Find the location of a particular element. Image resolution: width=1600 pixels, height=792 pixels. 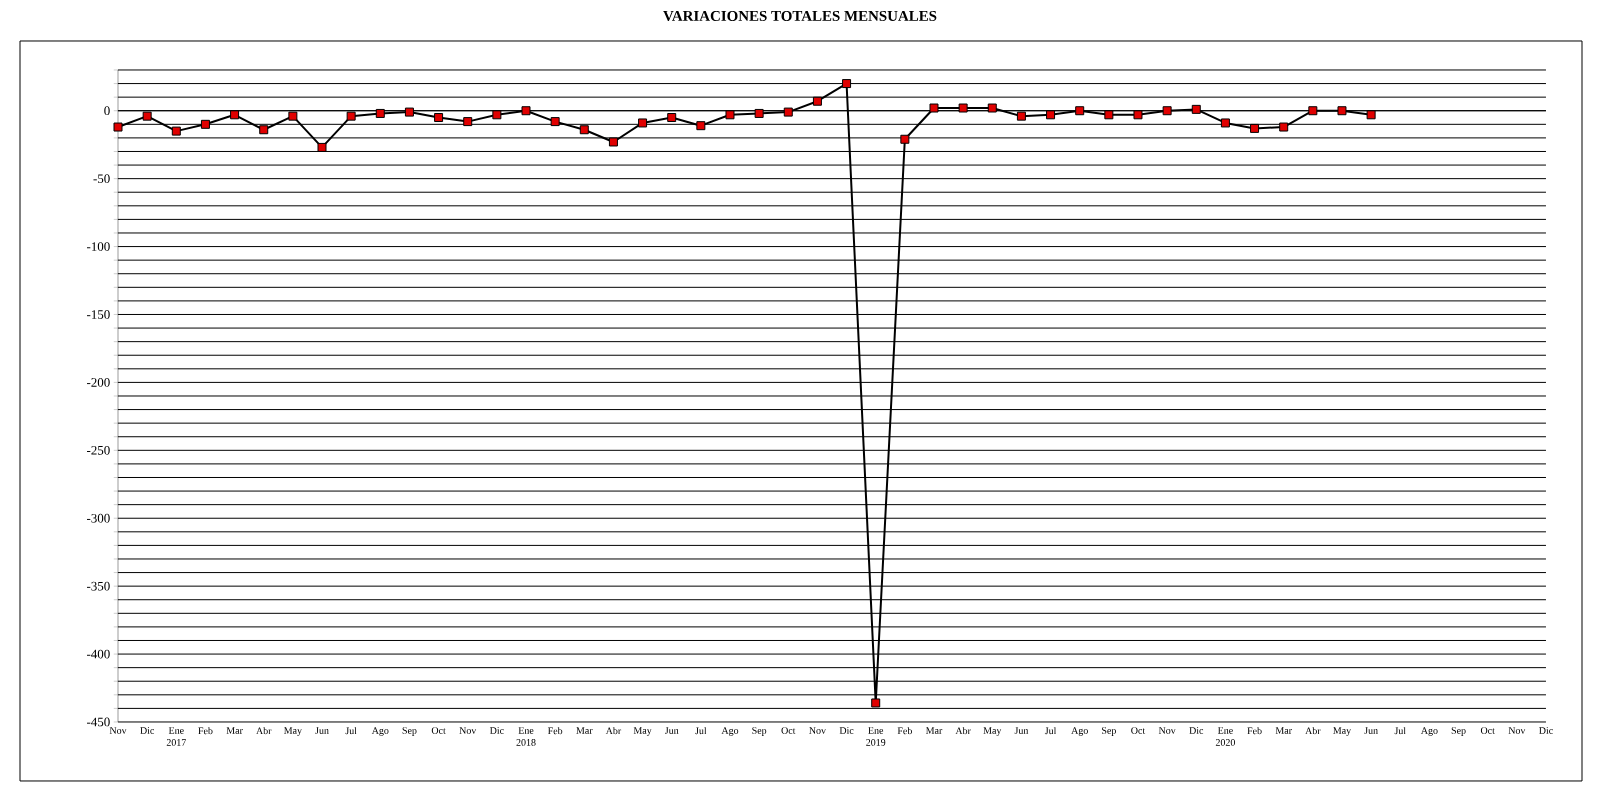

y-tick-label: -100 is located at coordinates (98, 246).